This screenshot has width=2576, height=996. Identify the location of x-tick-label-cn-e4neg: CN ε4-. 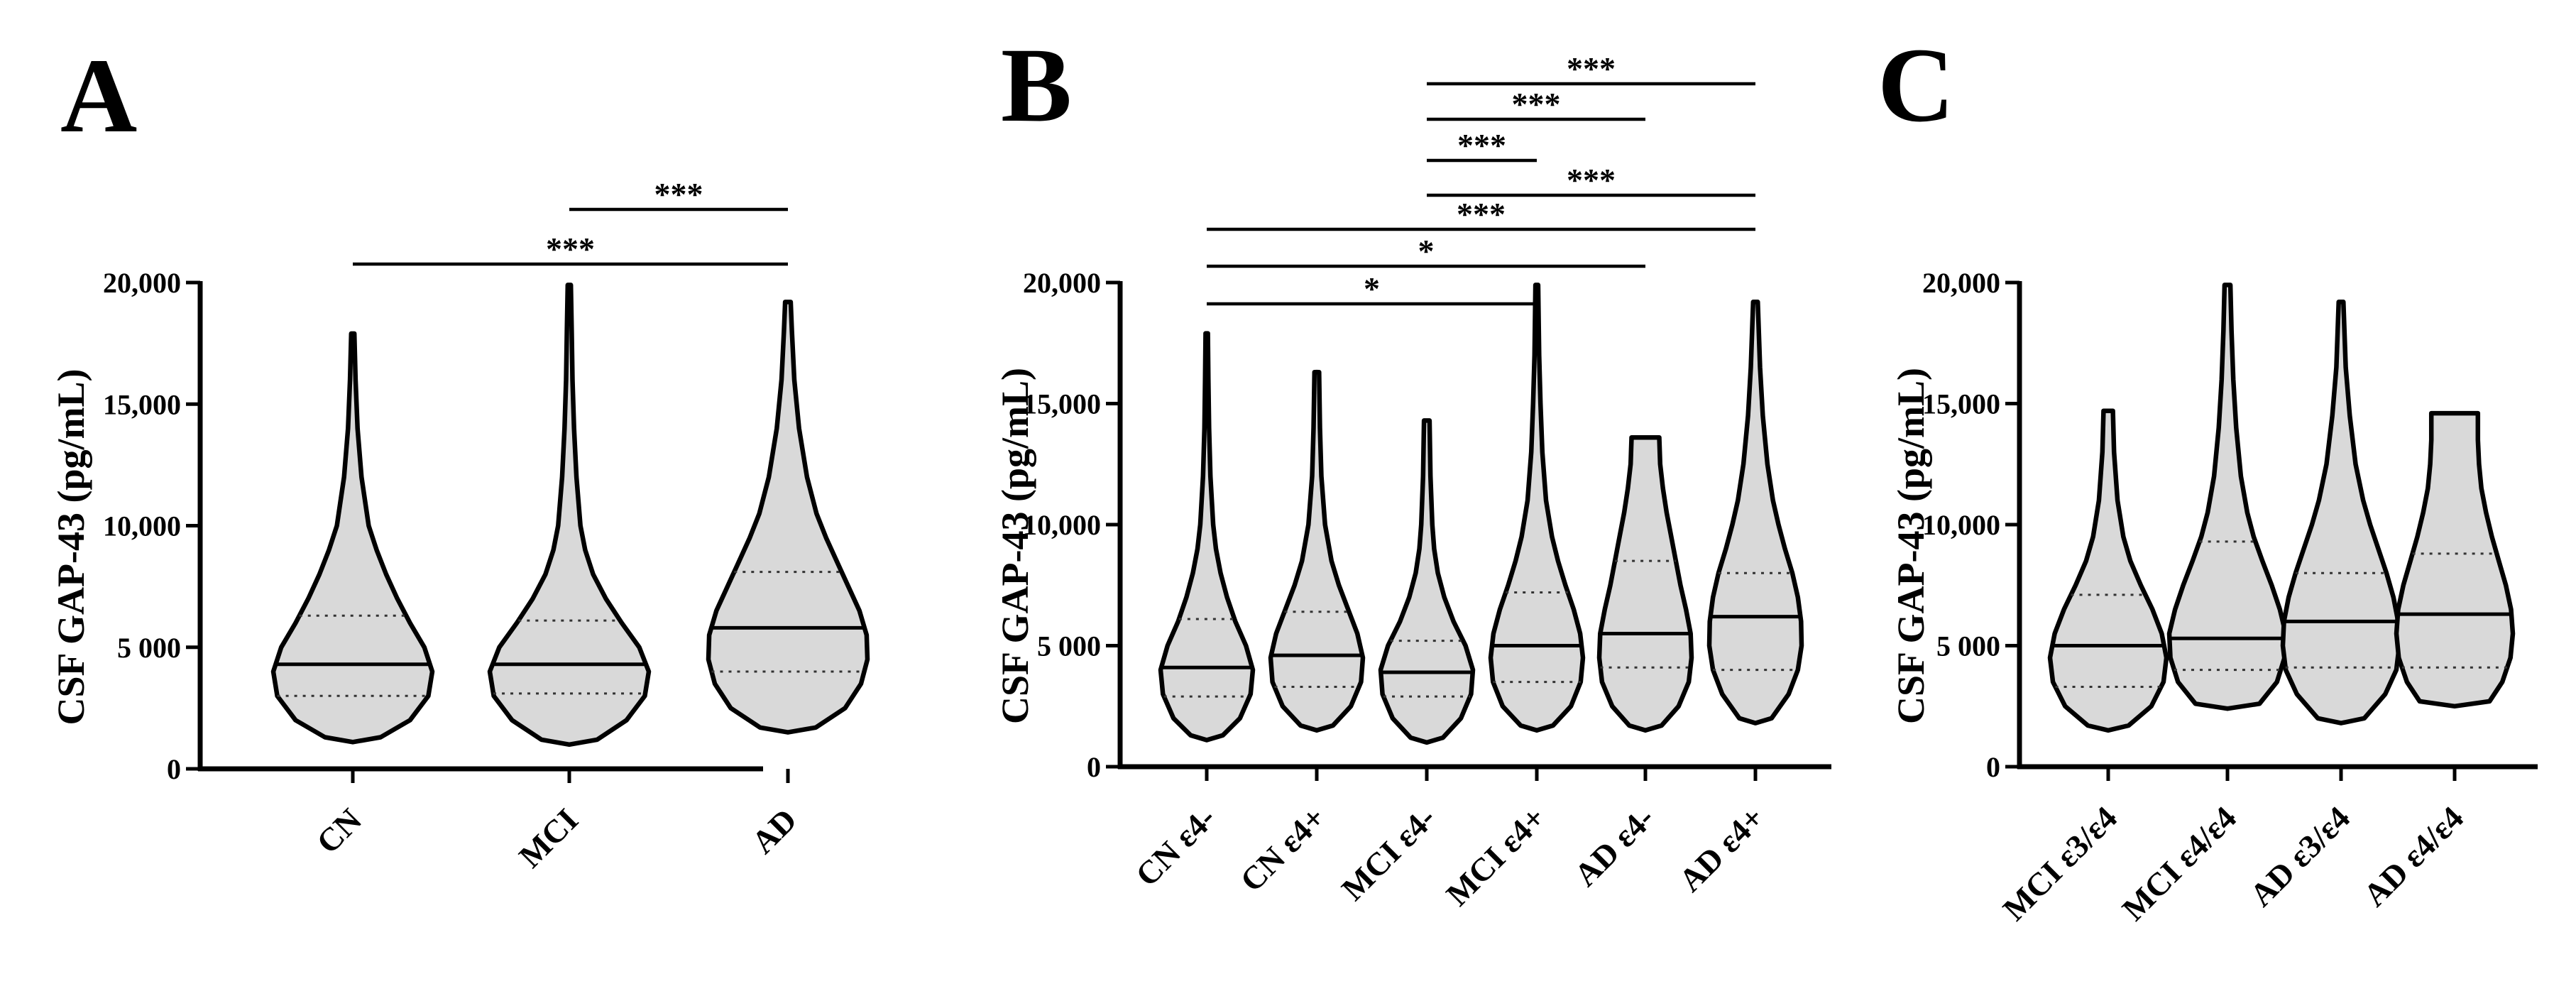
(1175, 846).